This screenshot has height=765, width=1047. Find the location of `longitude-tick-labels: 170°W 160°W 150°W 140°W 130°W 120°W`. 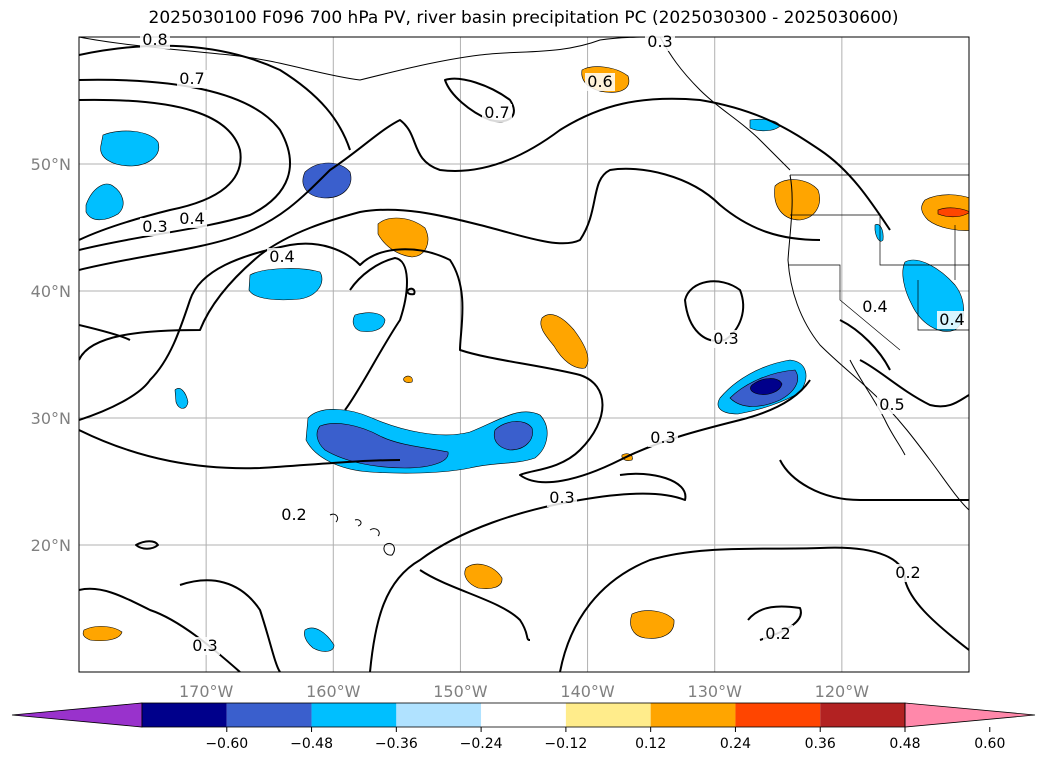

longitude-tick-labels: 170°W 160°W 150°W 140°W 130°W 120°W is located at coordinates (524, 691).